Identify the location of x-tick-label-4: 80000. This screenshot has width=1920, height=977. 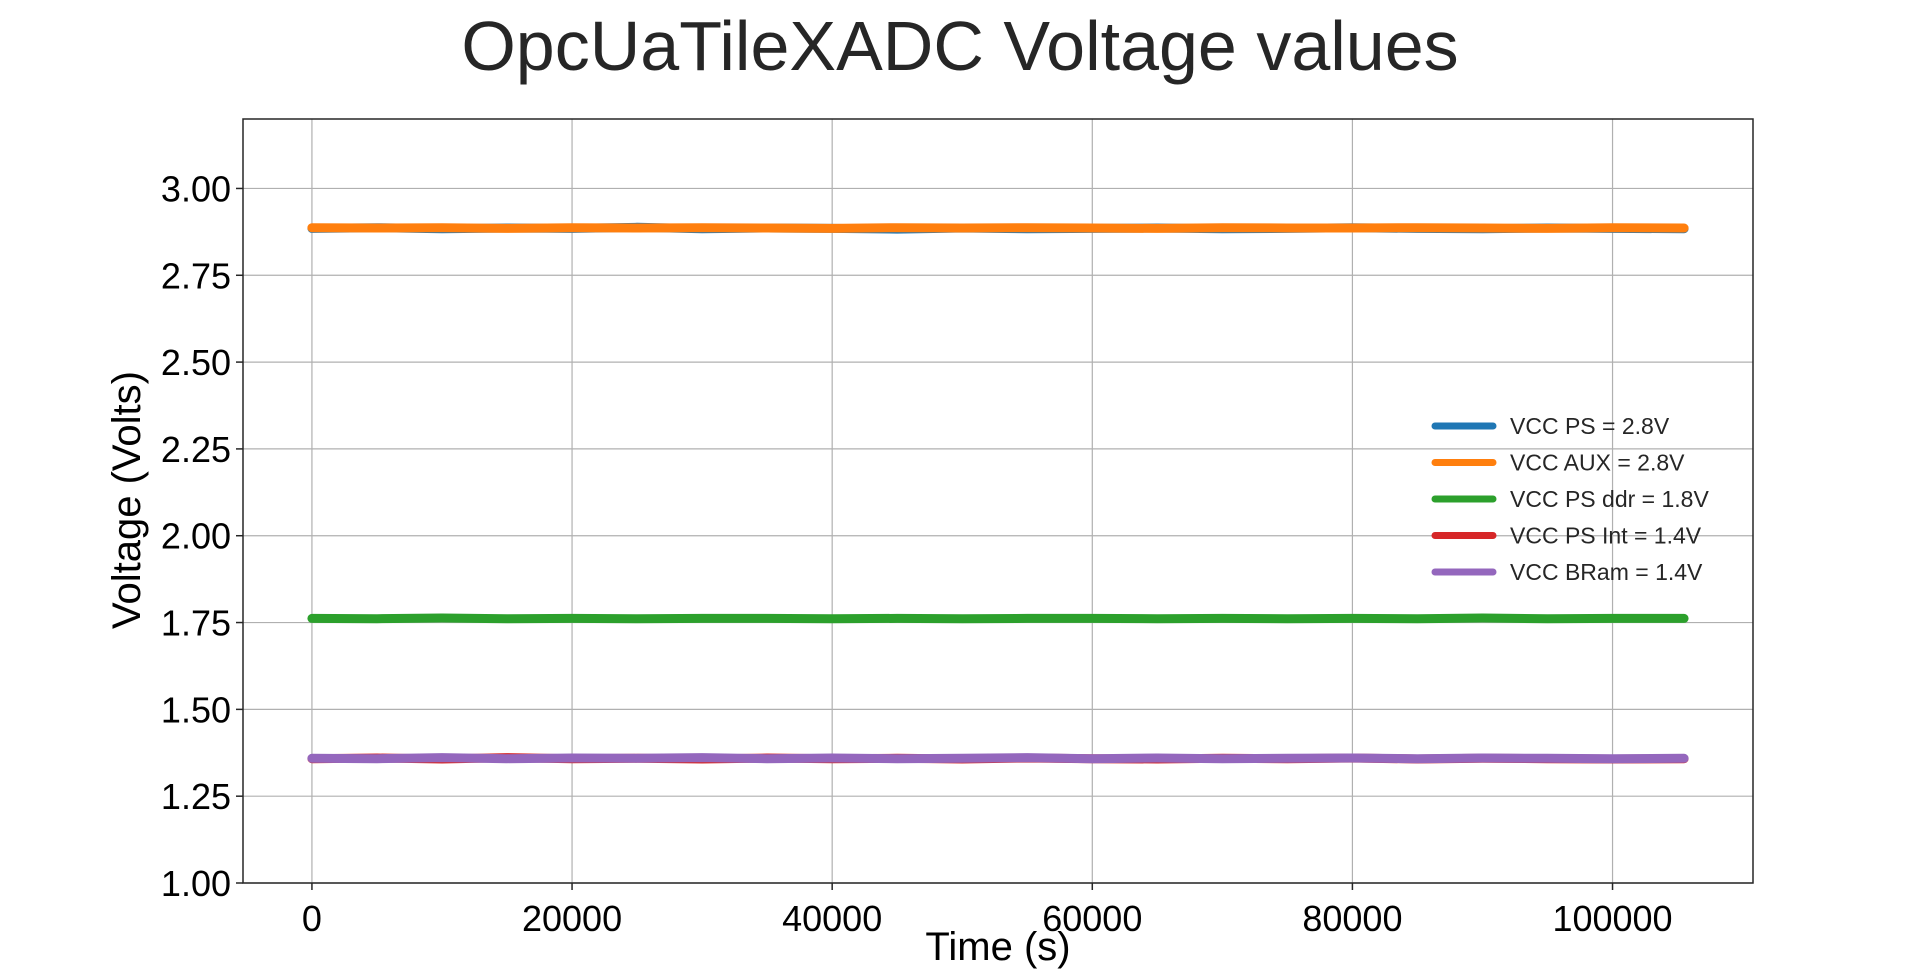
(1352, 918).